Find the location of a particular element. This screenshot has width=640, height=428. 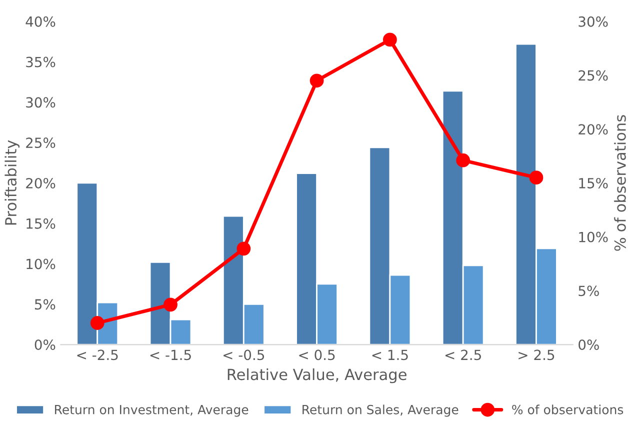

x-axis-title: Relative Value, Average is located at coordinates (317, 376).